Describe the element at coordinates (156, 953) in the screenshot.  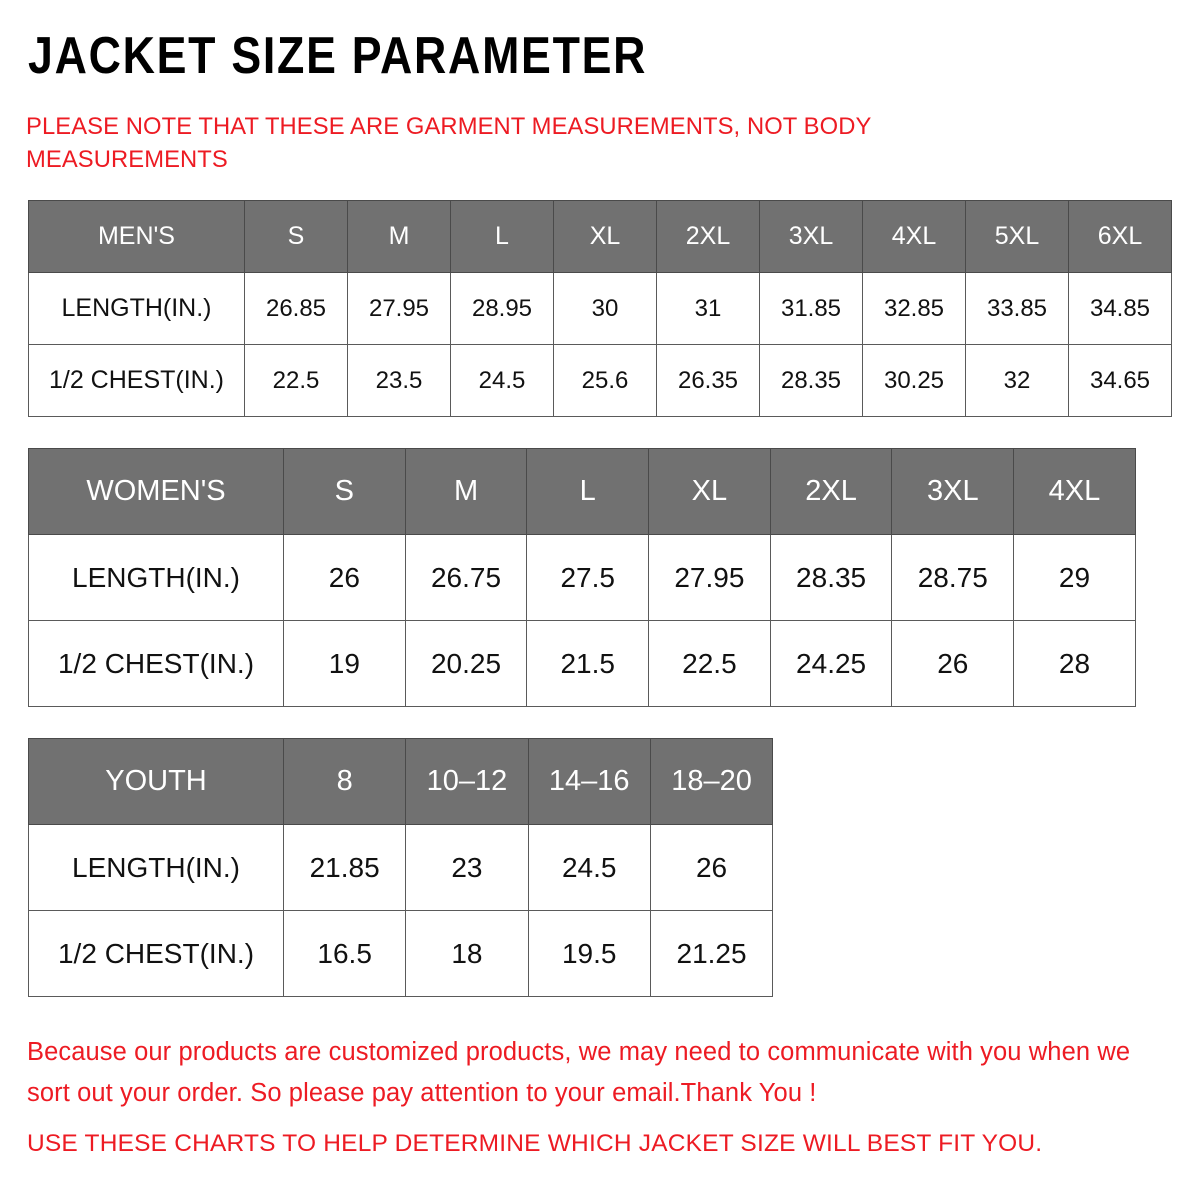
I see `youth-row-label: 1/2 CHEST(IN.)` at that location.